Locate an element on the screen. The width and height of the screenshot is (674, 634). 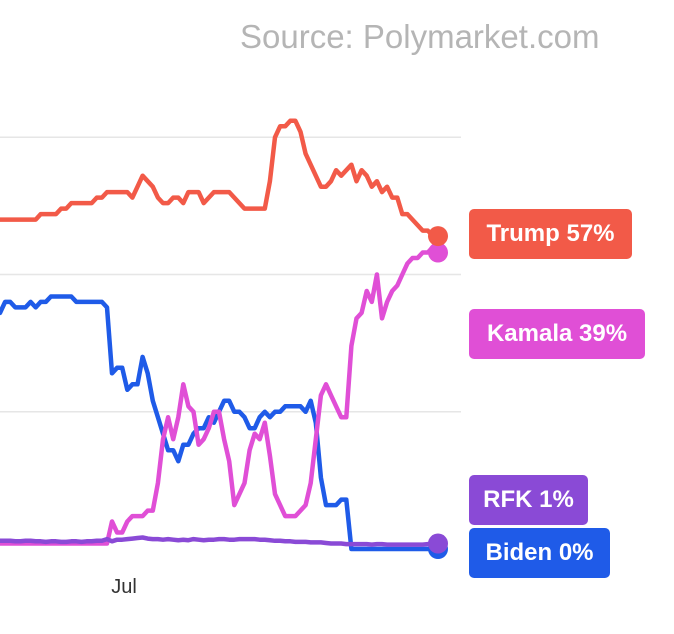
series-end-dots is located at coordinates (438, 392).